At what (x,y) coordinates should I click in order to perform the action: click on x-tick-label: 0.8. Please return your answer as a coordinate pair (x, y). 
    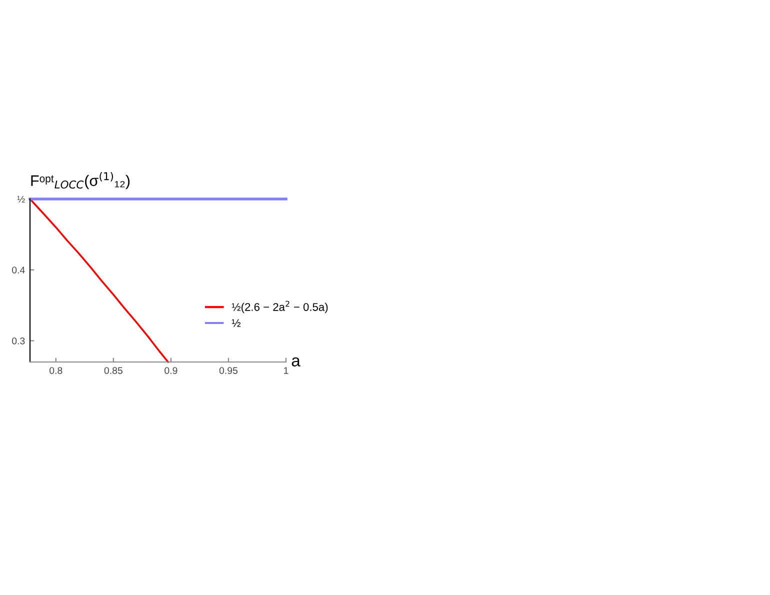
    Looking at the image, I should click on (56, 370).